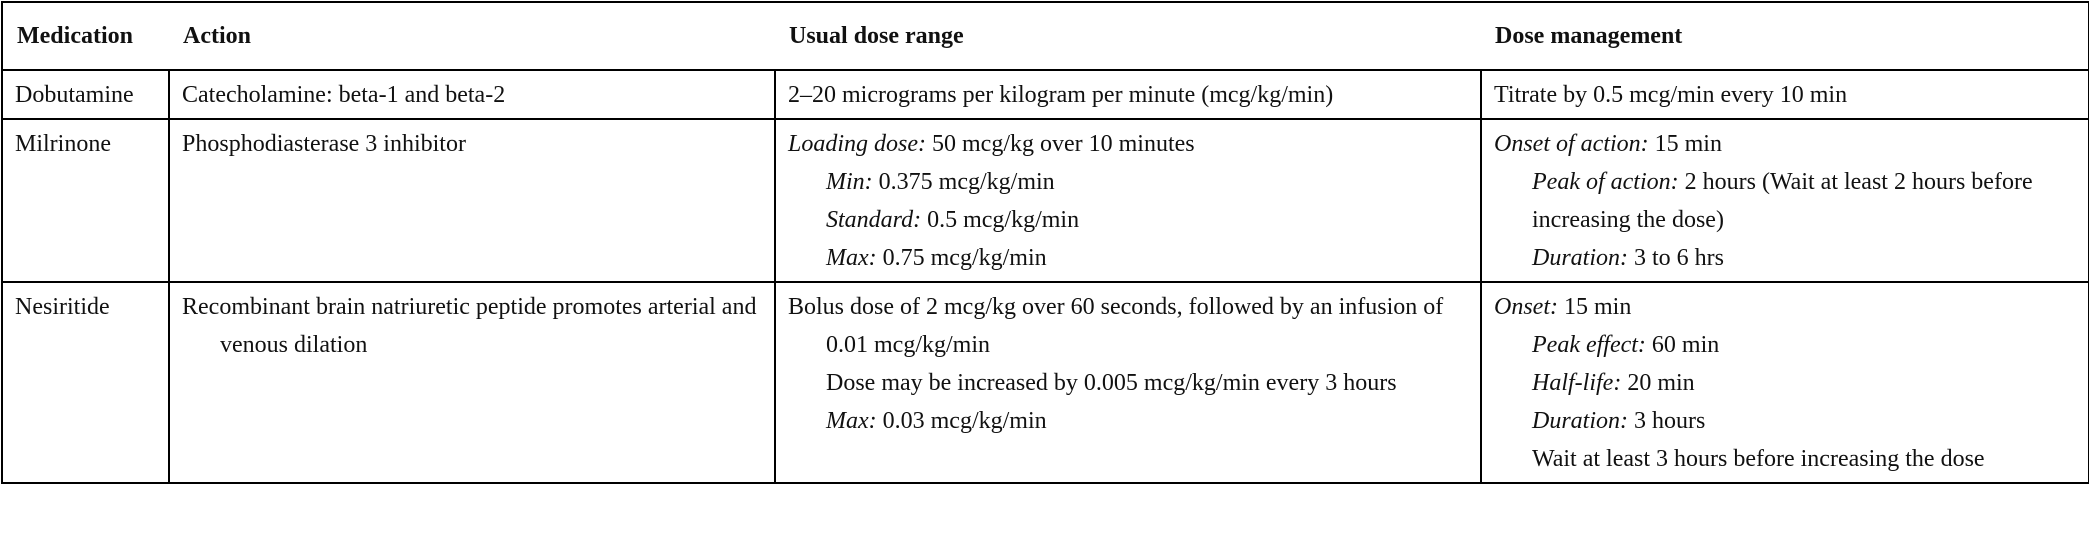  I want to click on table-cell: Milrinone, so click(85, 200).